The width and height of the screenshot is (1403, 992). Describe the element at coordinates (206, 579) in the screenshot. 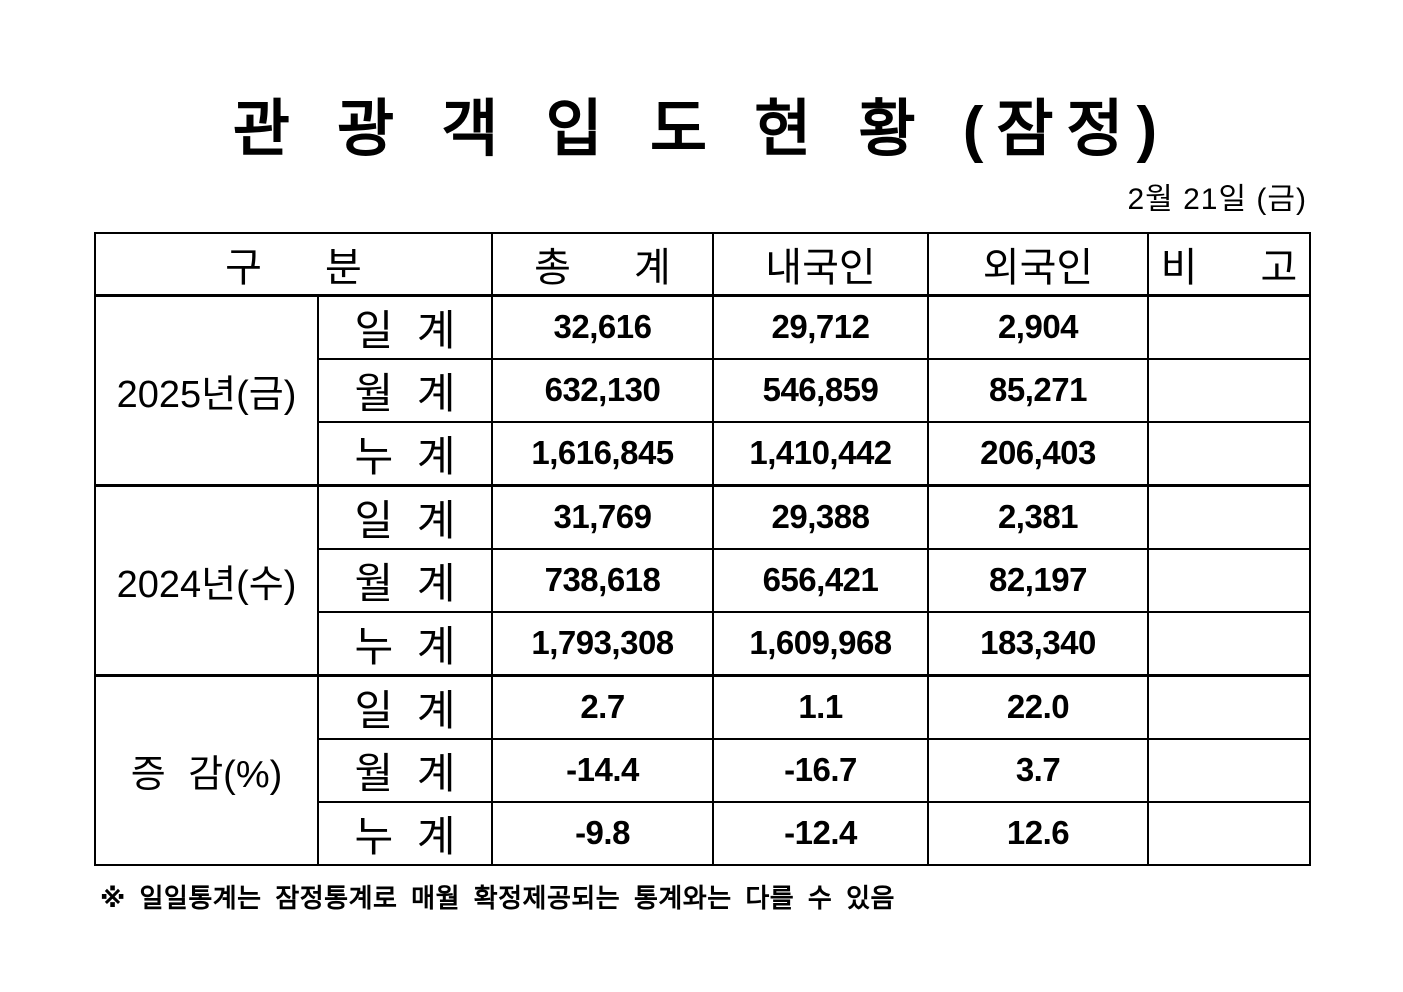

I see `year-cell-2024: 2024년(수)` at that location.